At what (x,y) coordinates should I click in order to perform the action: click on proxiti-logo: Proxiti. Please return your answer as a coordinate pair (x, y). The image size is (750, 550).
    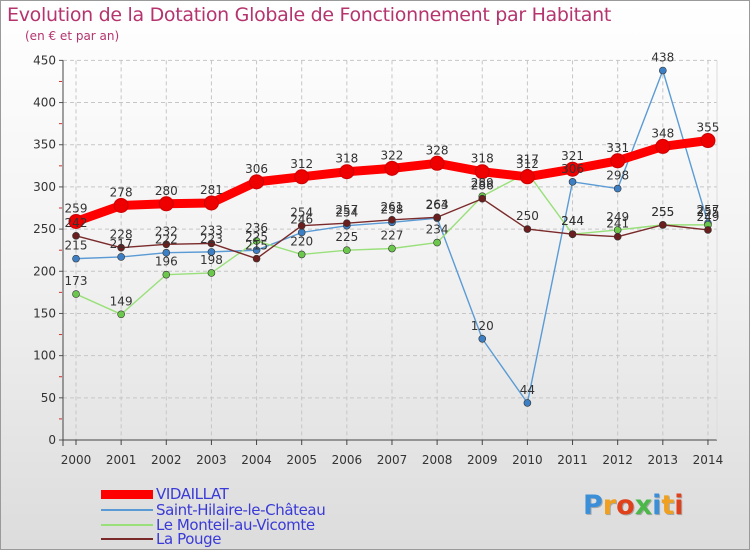
    Looking at the image, I should click on (633, 505).